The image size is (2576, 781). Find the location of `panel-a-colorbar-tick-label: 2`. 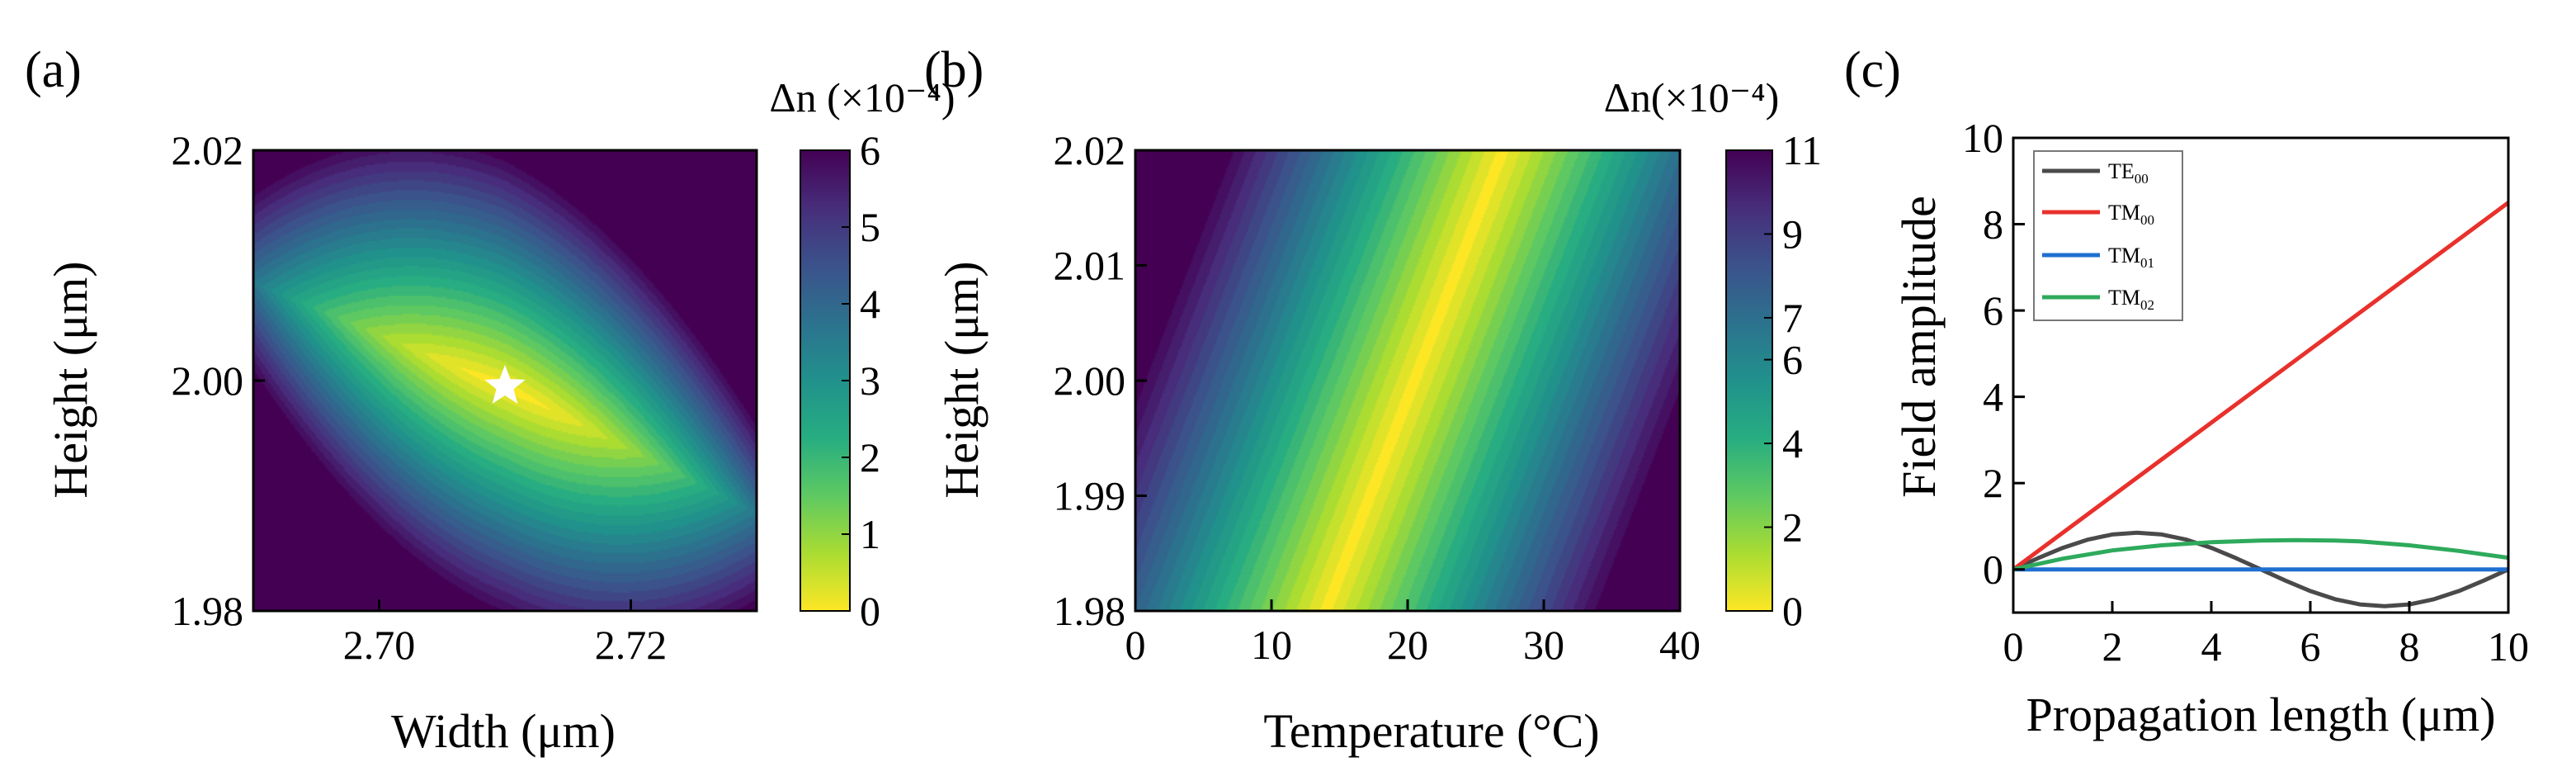

panel-a-colorbar-tick-label: 2 is located at coordinates (870, 457).